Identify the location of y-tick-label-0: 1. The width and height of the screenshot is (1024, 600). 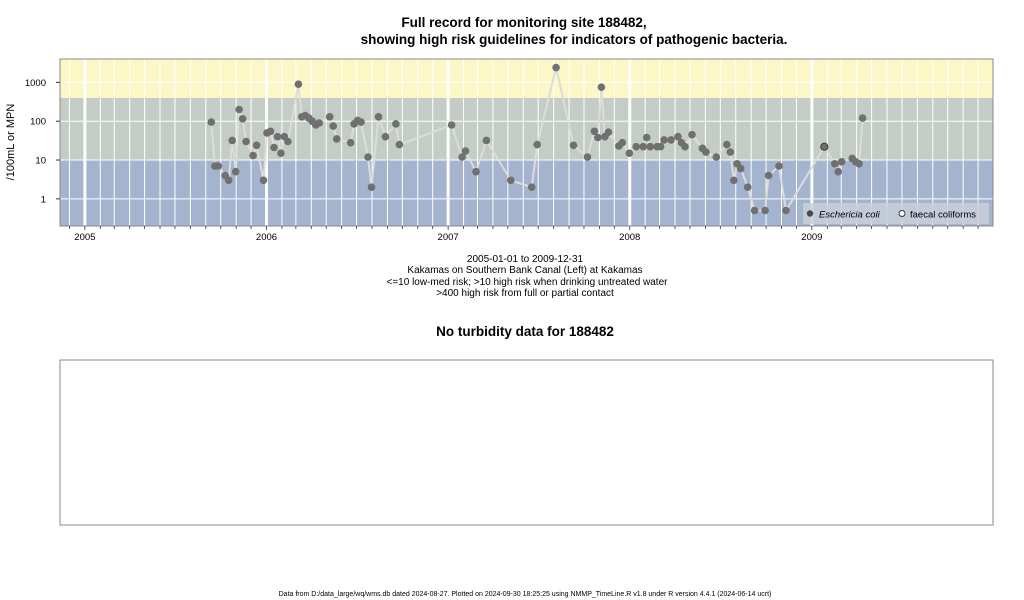
(43, 199).